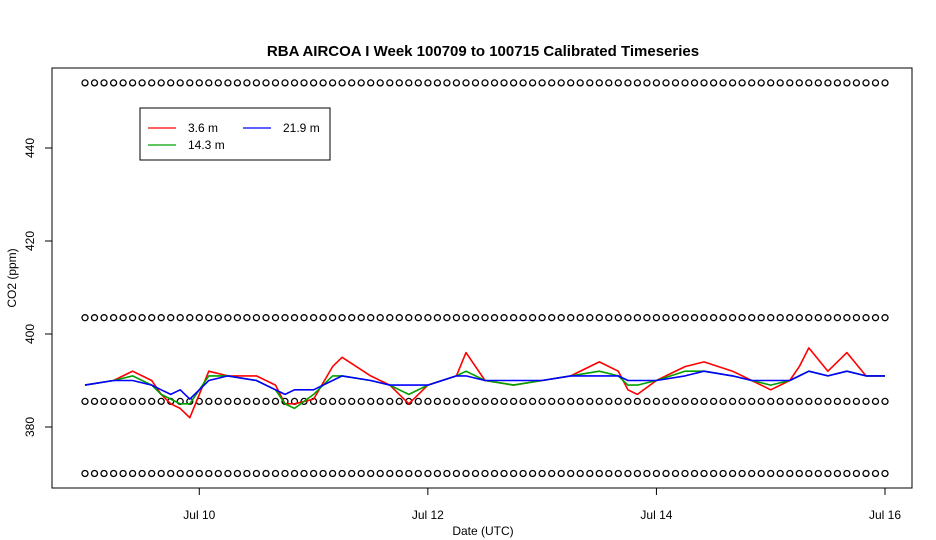 The height and width of the screenshot is (540, 936). What do you see at coordinates (482, 531) in the screenshot?
I see `x-axis-label: Date (UTC)` at bounding box center [482, 531].